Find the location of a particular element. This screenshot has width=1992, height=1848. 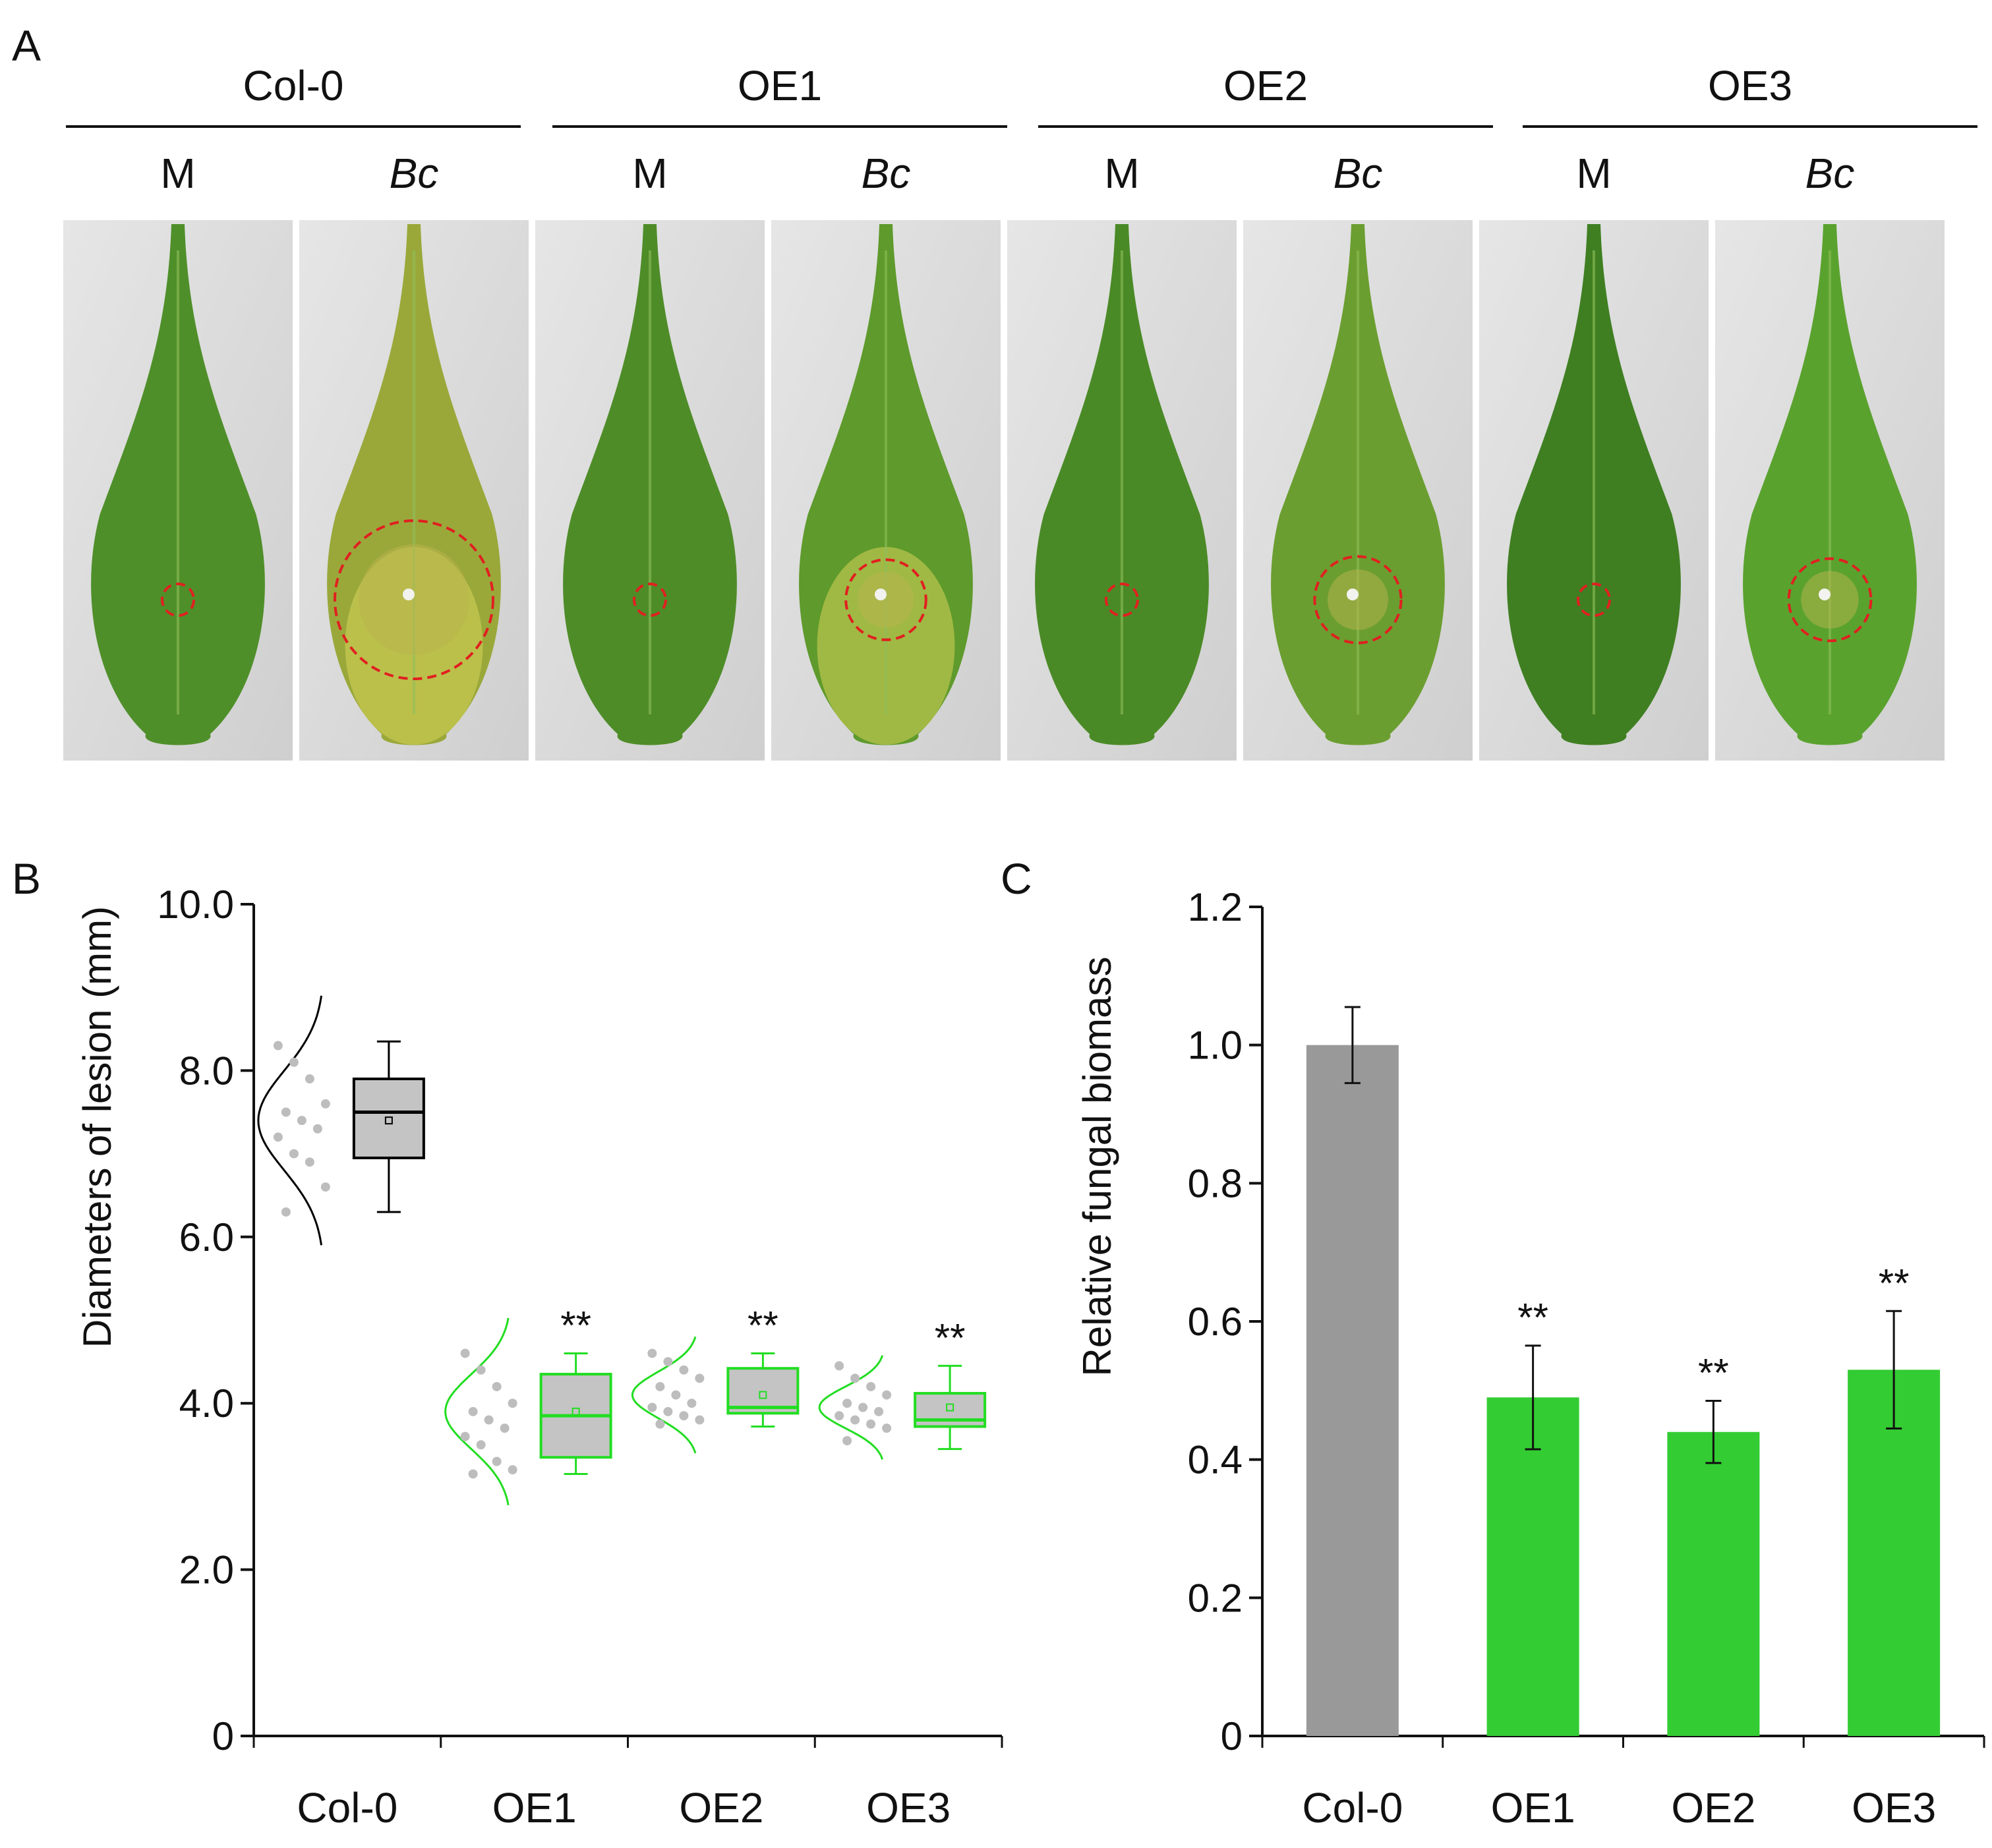

panel-c-marks: ** ** ** is located at coordinates (1623, 1371).